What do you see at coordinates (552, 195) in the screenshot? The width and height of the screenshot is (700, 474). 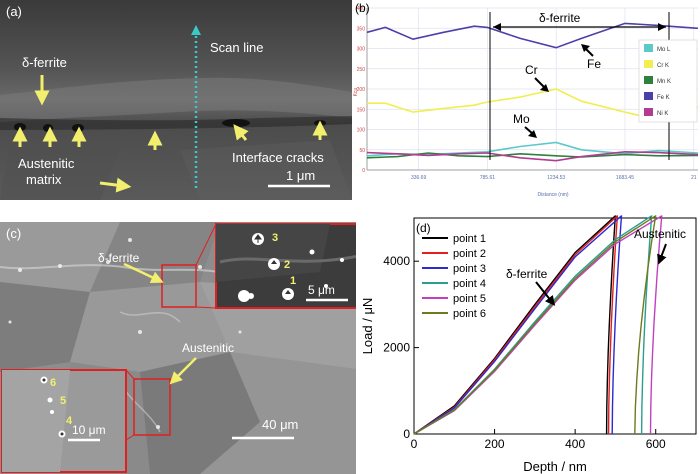 I see `panel-b-xlabel: Distance (nm)` at bounding box center [552, 195].